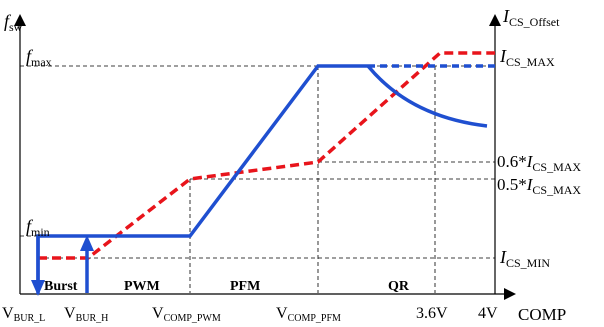 This screenshot has height=327, width=604. Describe the element at coordinates (142, 286) in the screenshot. I see `region-label-pwm: PWM` at that location.